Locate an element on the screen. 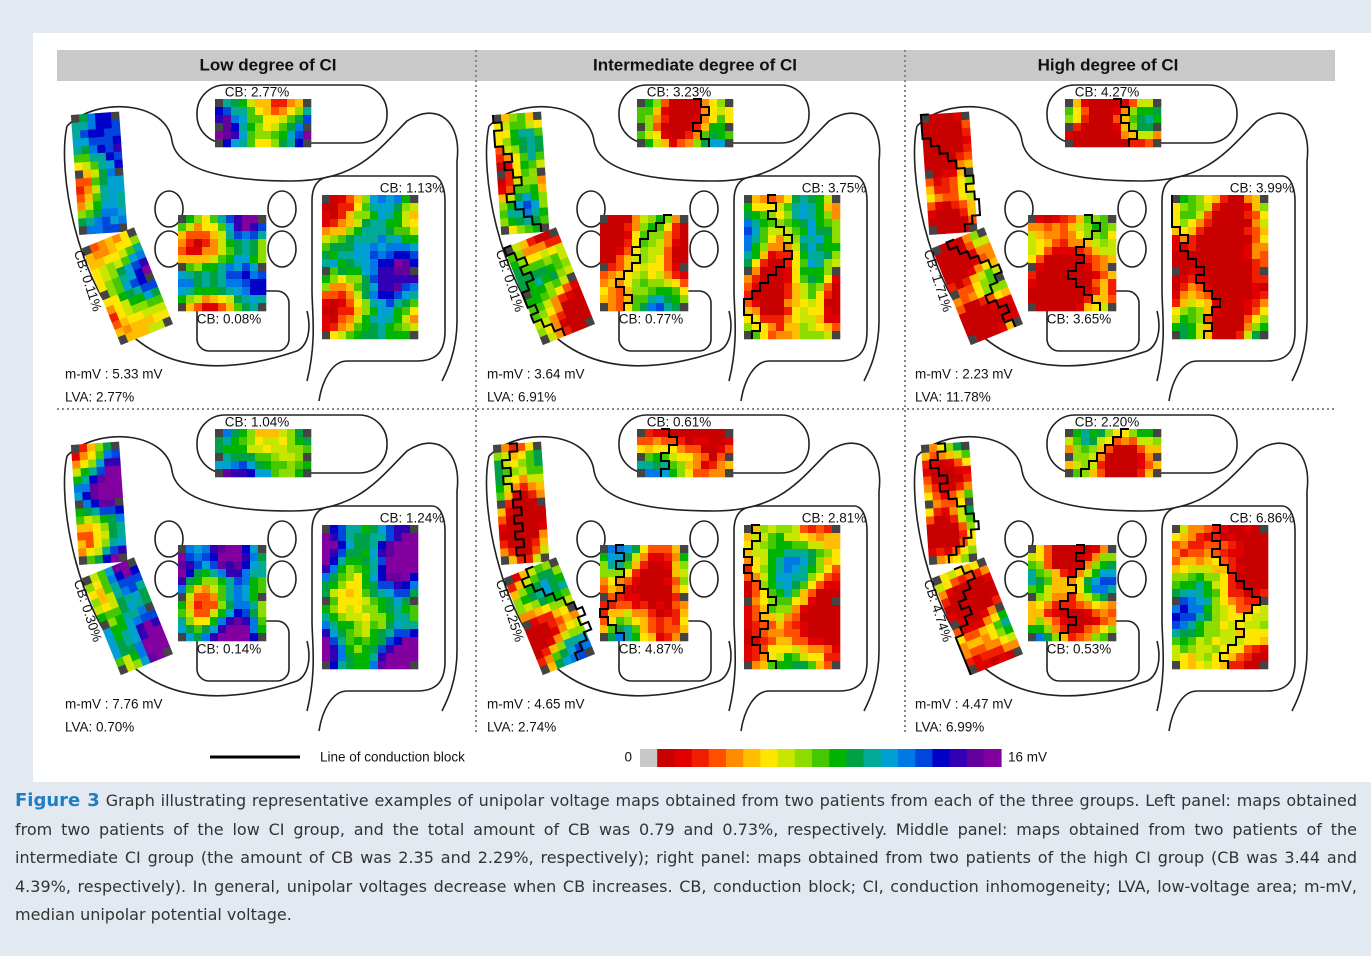  lva-label: LVA: 2.77% is located at coordinates (99, 397).